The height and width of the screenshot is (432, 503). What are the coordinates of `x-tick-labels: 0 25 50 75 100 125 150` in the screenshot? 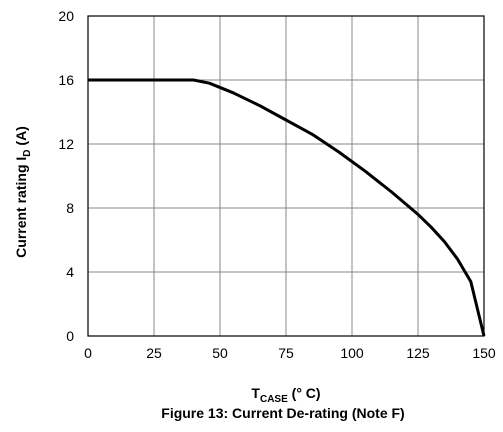 It's located at (290, 353).